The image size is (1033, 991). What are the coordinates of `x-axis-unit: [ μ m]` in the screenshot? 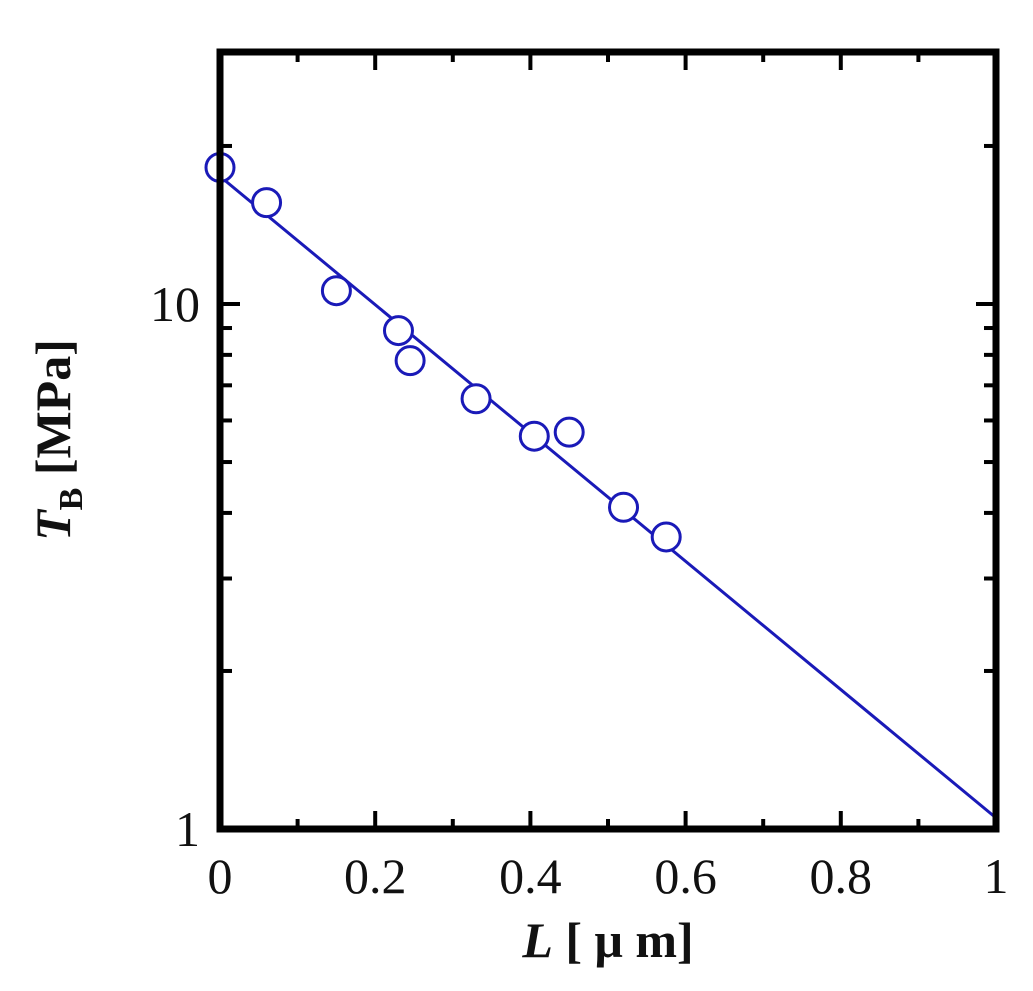 It's located at (623, 940).